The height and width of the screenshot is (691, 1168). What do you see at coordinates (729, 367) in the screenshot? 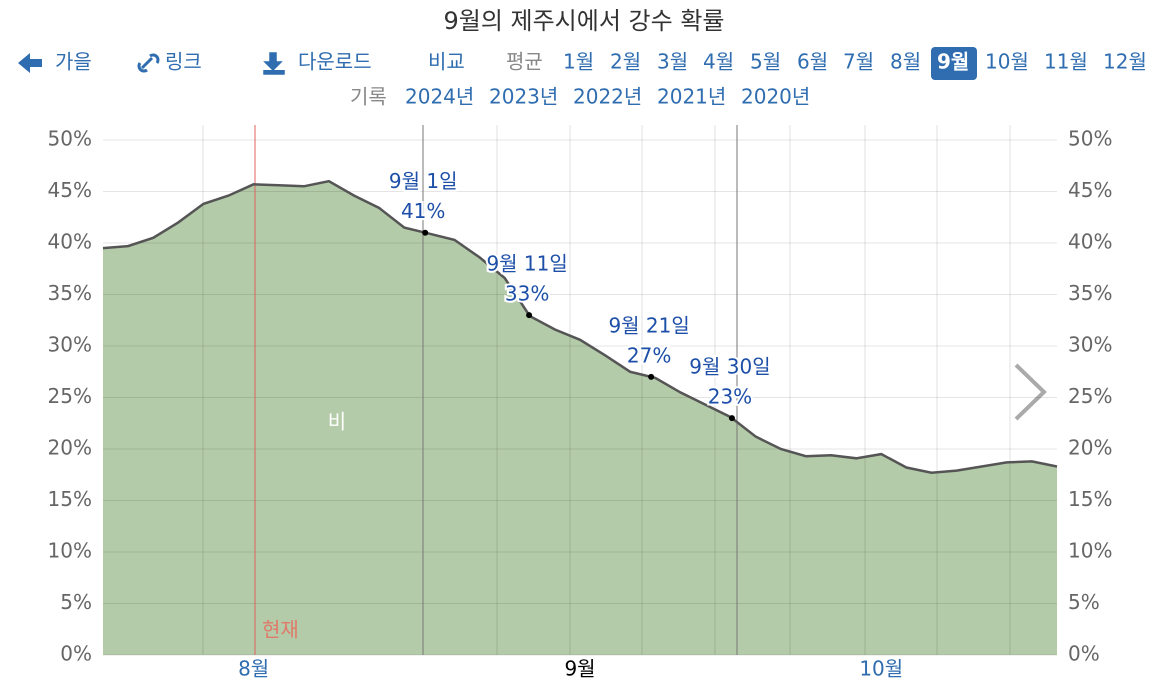
I see `annotation-label: 9월 30일` at bounding box center [729, 367].